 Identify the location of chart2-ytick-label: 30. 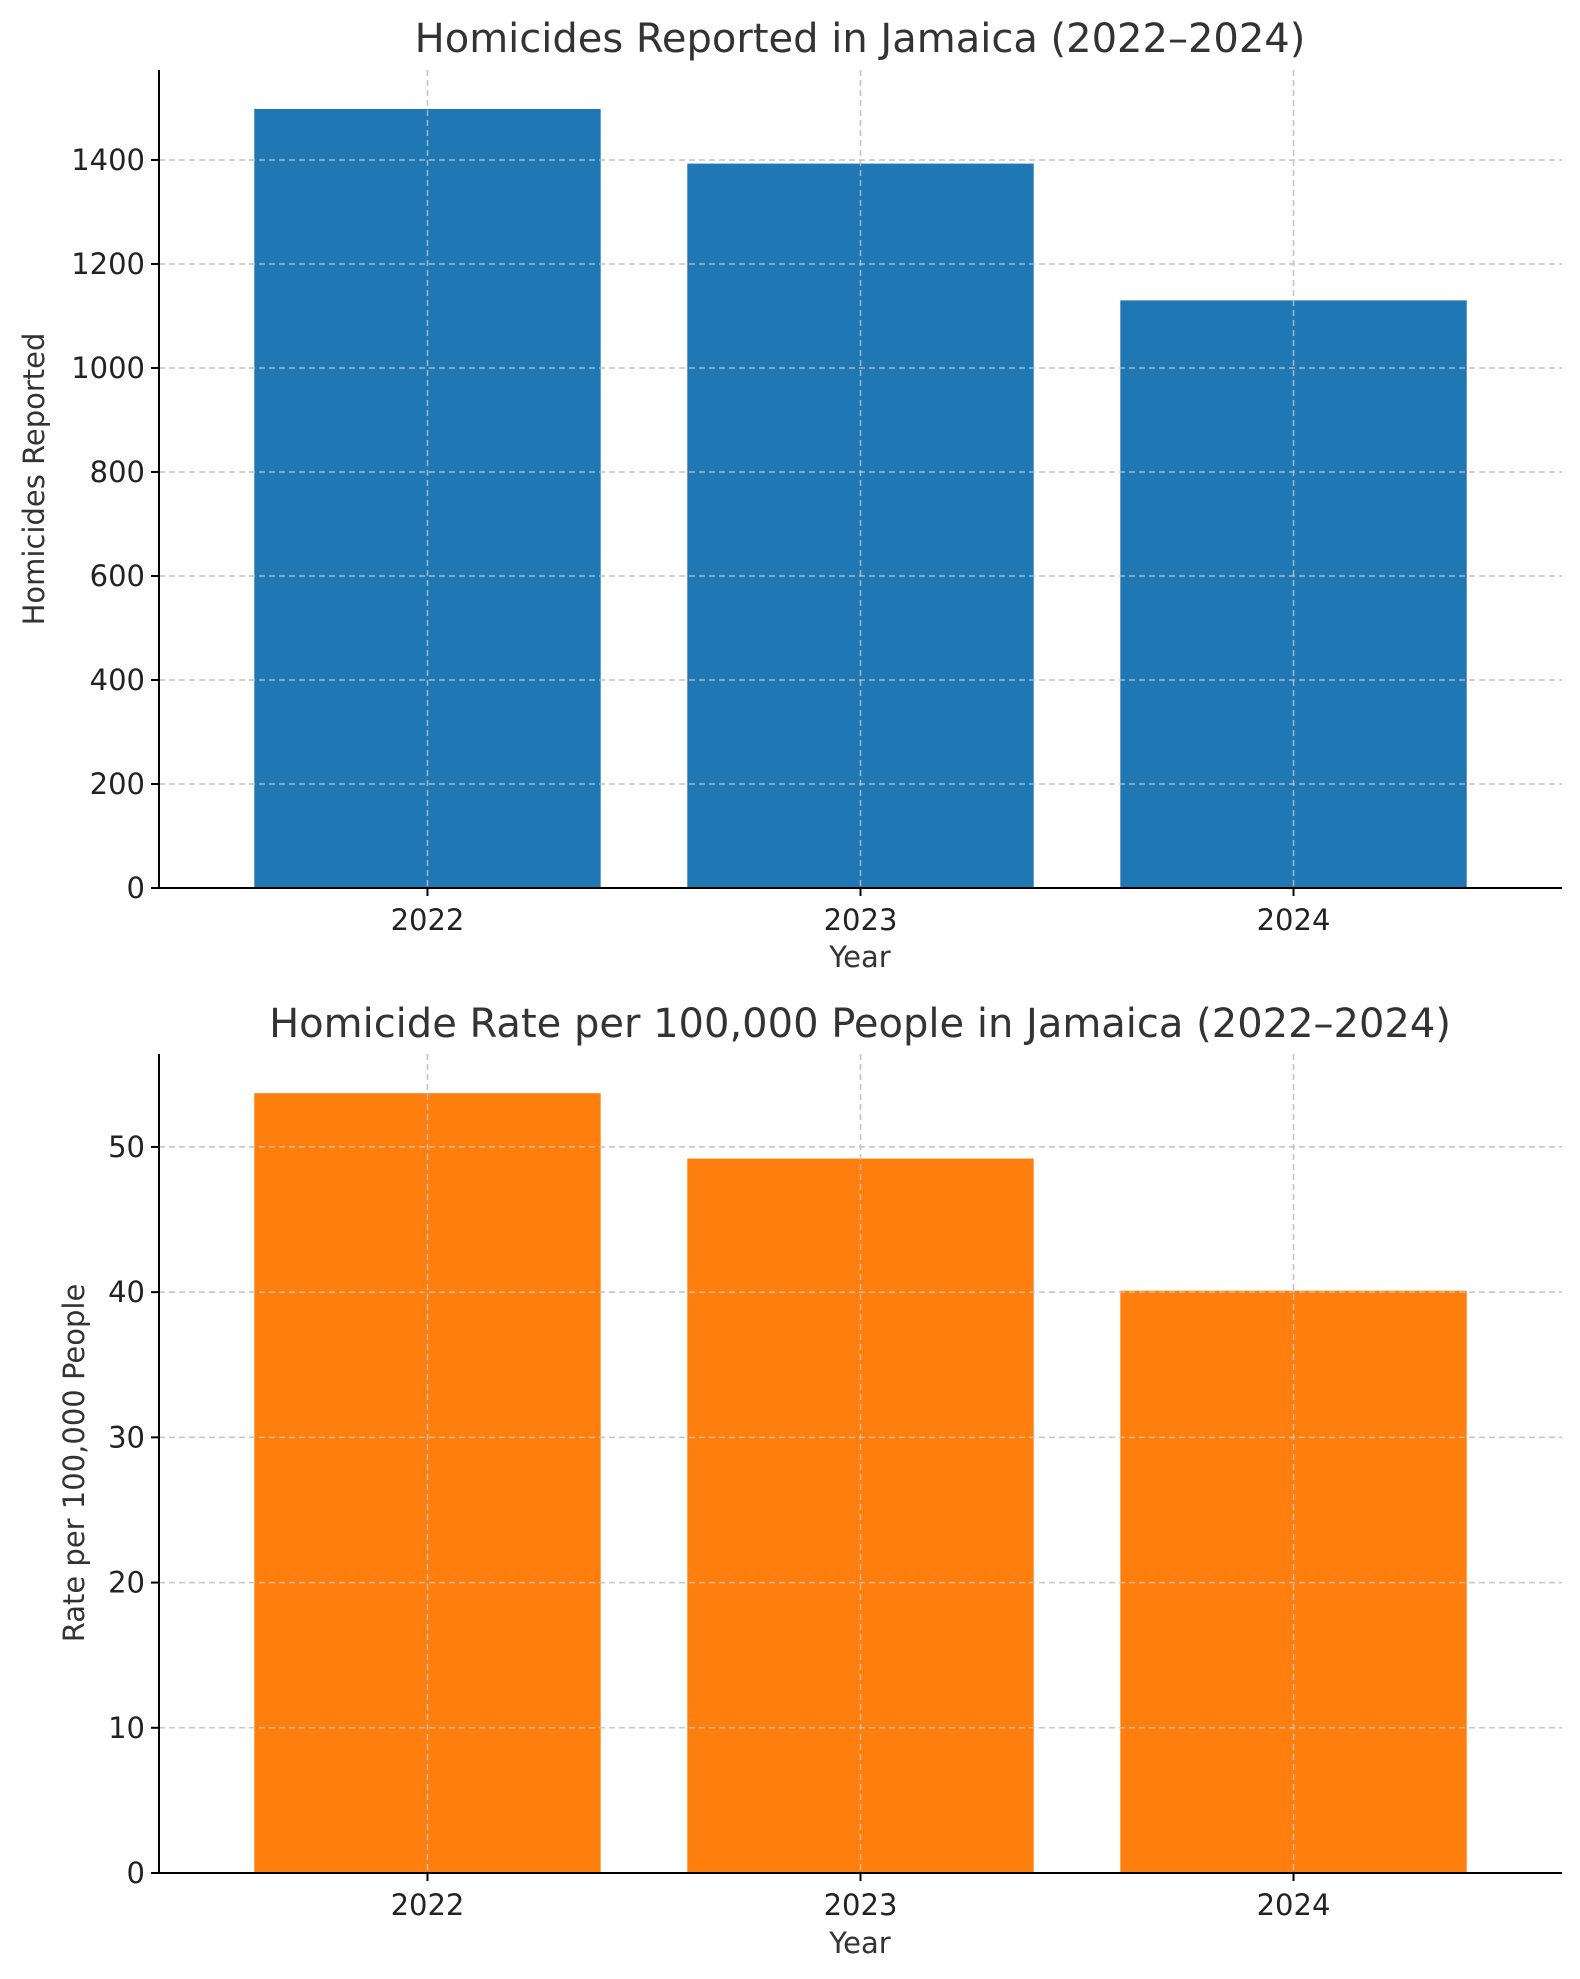
(126, 1437).